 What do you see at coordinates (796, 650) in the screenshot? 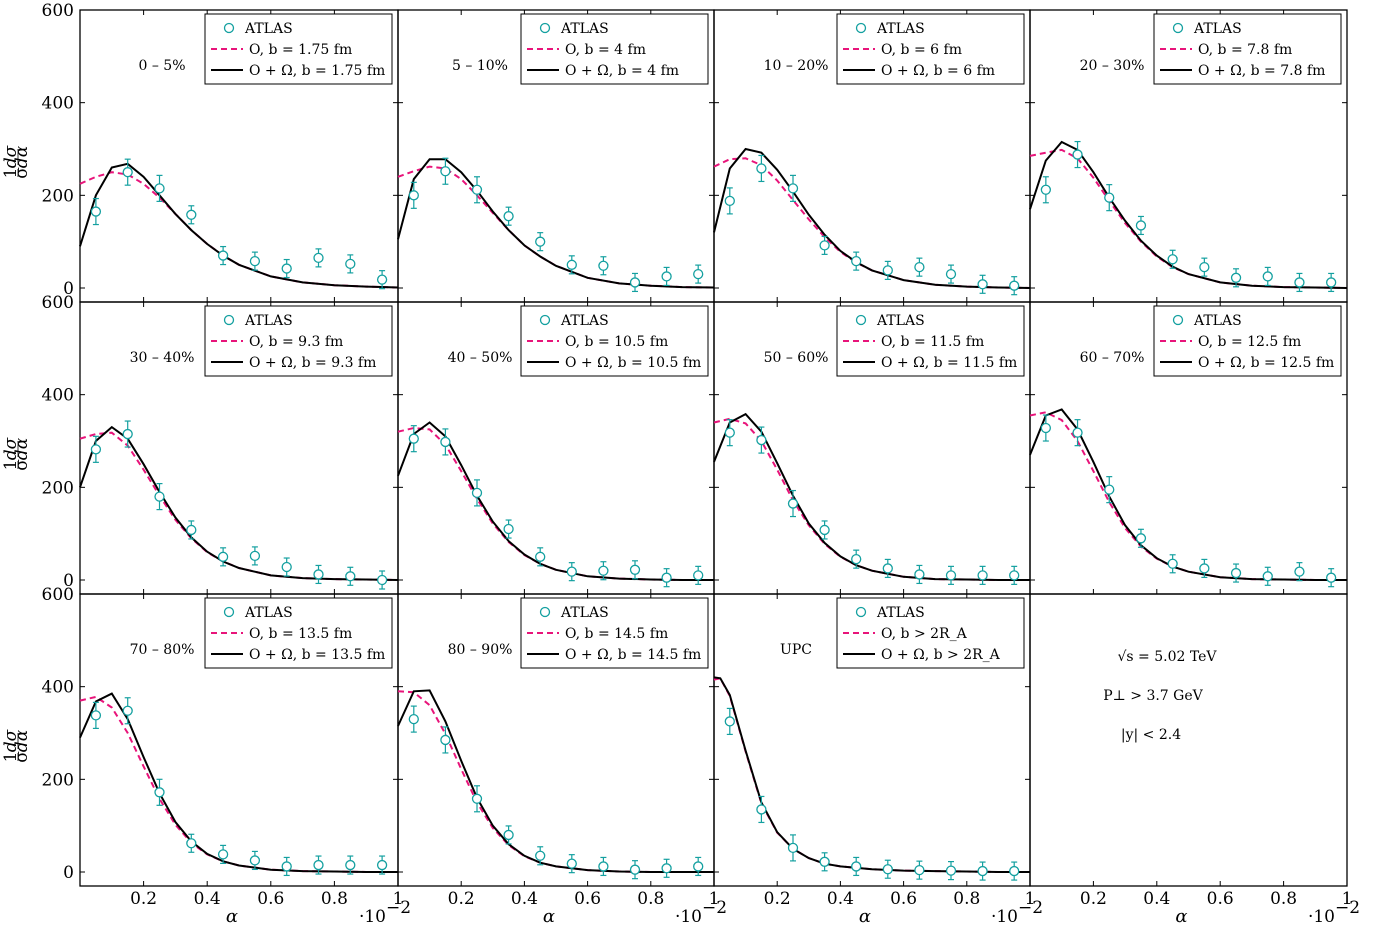
I see `centrality-label: UPC` at bounding box center [796, 650].